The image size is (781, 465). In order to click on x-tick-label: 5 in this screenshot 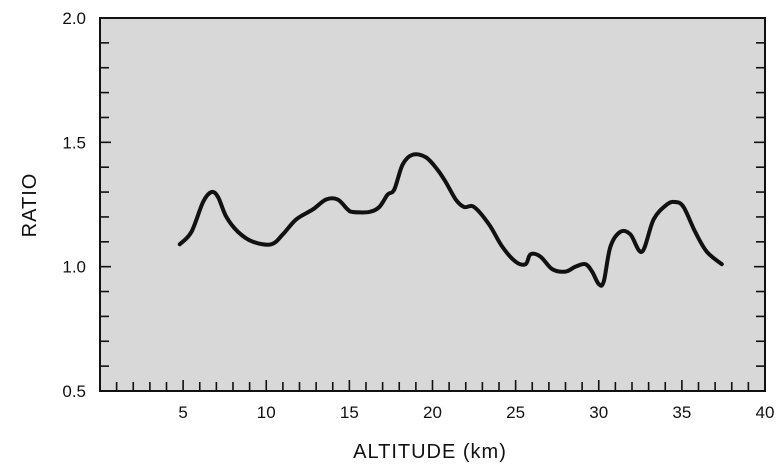, I will do `click(182, 412)`.